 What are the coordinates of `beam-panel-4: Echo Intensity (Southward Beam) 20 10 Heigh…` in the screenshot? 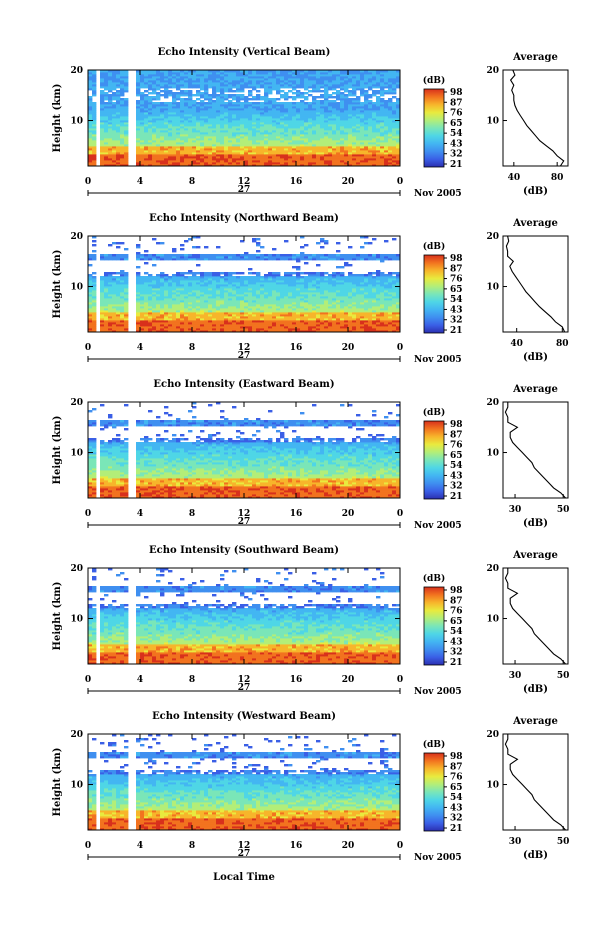 It's located at (310, 621).